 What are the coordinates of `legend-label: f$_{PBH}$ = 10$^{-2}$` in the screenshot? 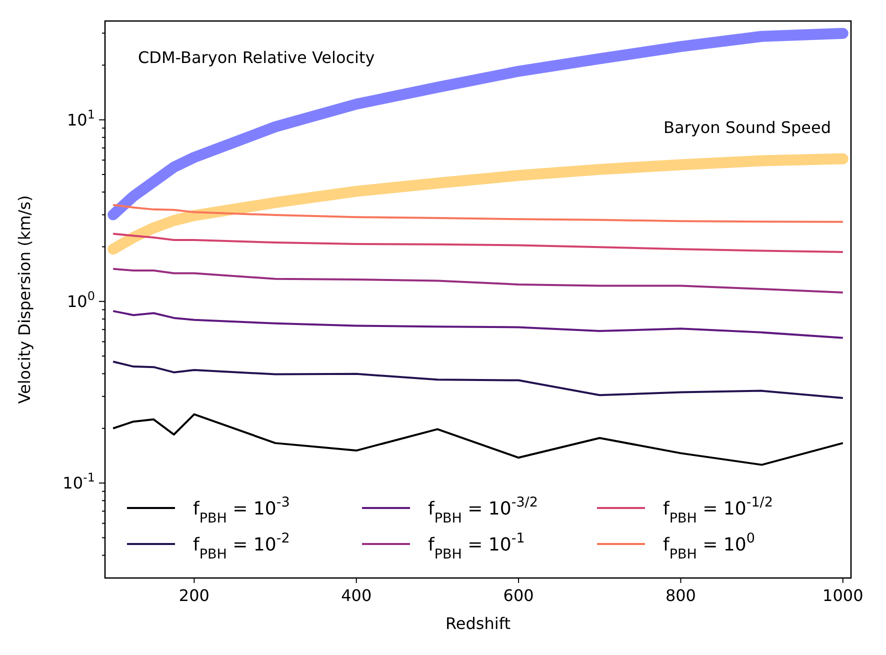 It's located at (241, 546).